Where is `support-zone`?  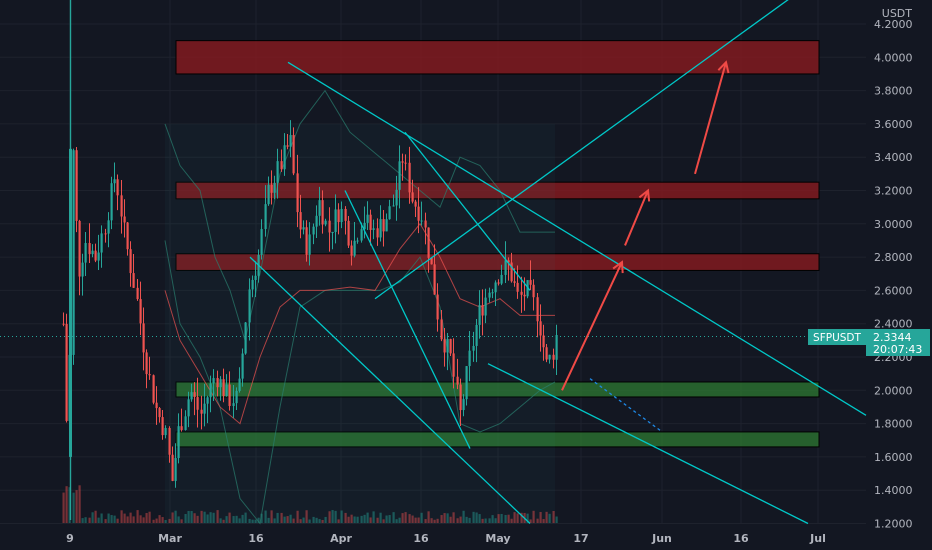
support-zone is located at coordinates (497, 439).